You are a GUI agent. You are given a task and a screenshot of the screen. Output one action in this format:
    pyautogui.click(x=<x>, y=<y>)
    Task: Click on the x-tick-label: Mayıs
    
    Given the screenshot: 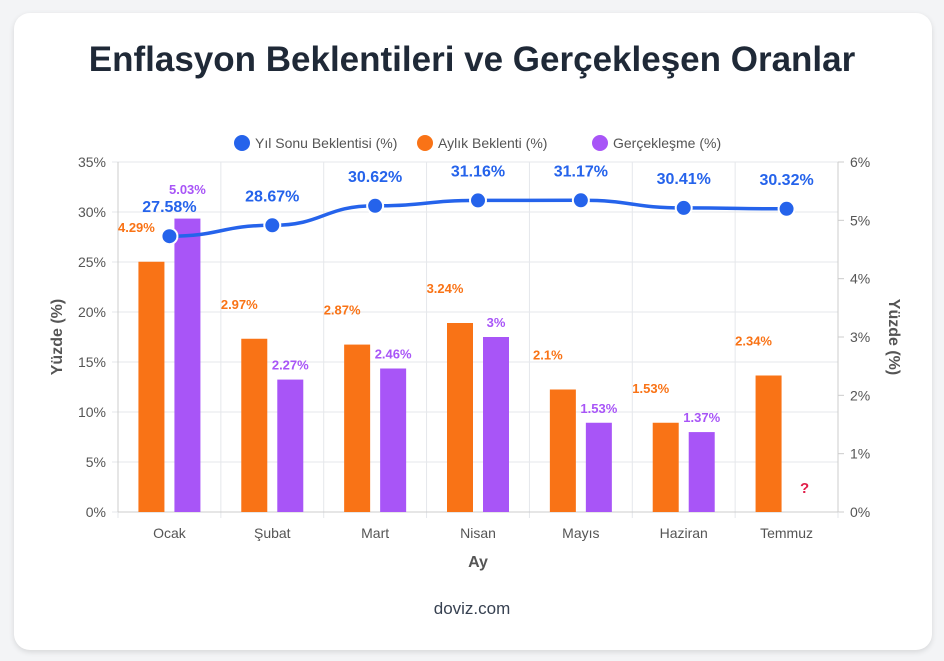 What is the action you would take?
    pyautogui.click(x=580, y=533)
    